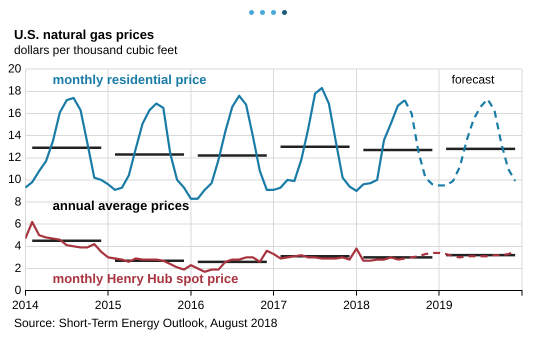 This screenshot has height=350, width=539. I want to click on x-tick-label: 2018, so click(356, 305).